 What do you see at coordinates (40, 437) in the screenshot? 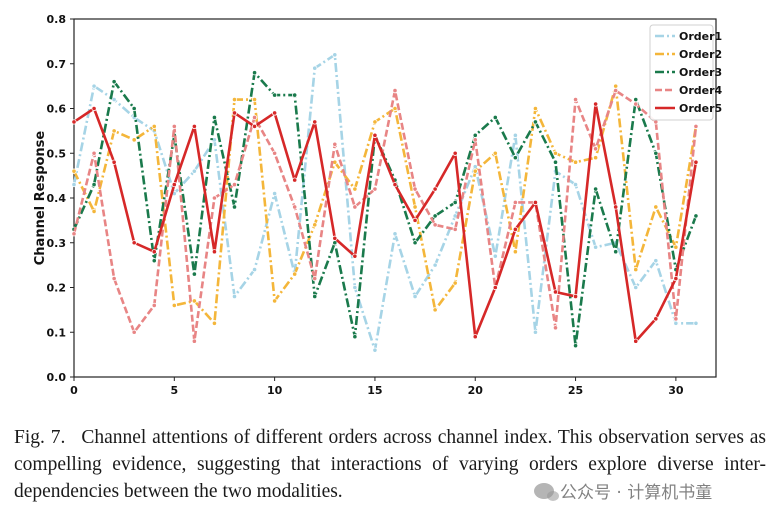
I see `caption-label: Fig. 7.` at bounding box center [40, 437].